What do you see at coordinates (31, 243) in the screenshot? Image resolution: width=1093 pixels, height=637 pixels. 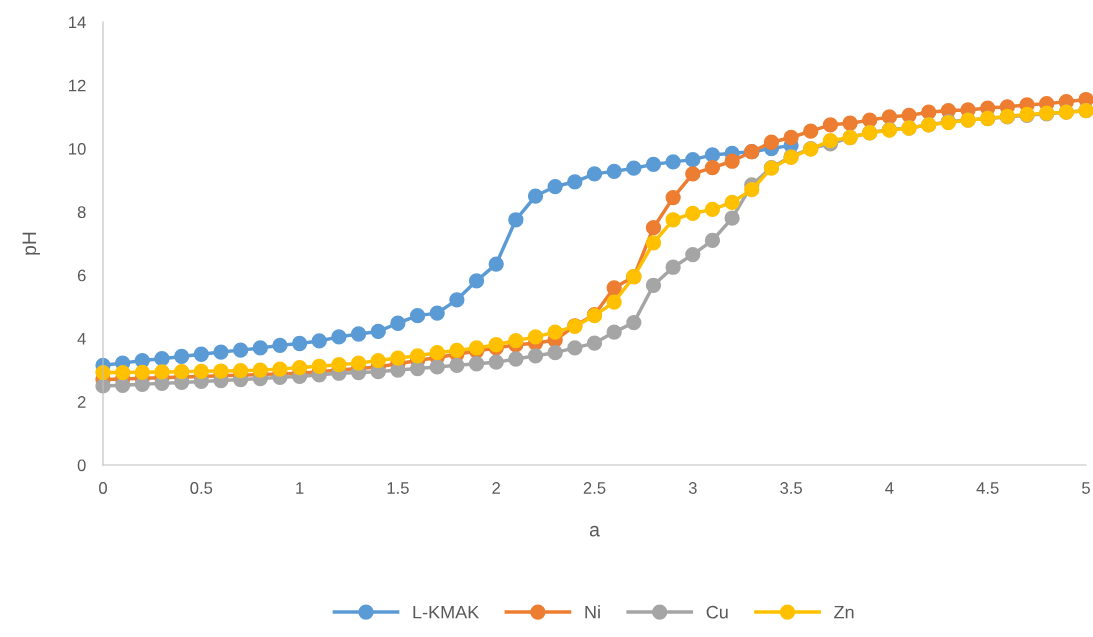 I see `y-axis-title: pH` at bounding box center [31, 243].